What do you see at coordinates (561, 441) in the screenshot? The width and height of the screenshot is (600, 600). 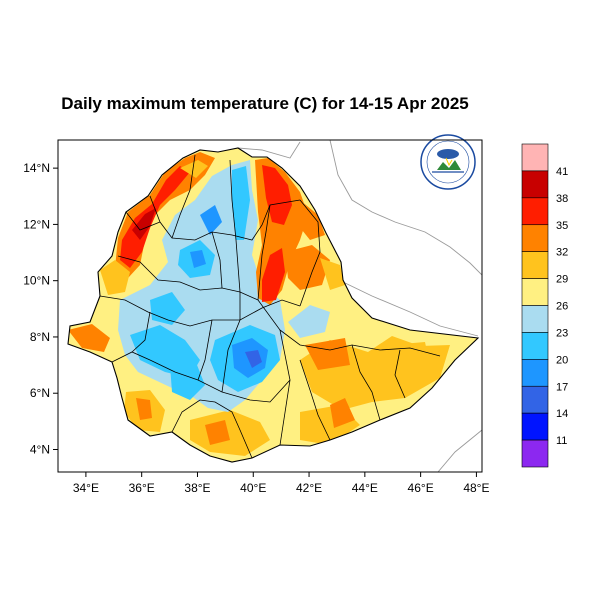 I see `legend-label: 11` at bounding box center [561, 441].